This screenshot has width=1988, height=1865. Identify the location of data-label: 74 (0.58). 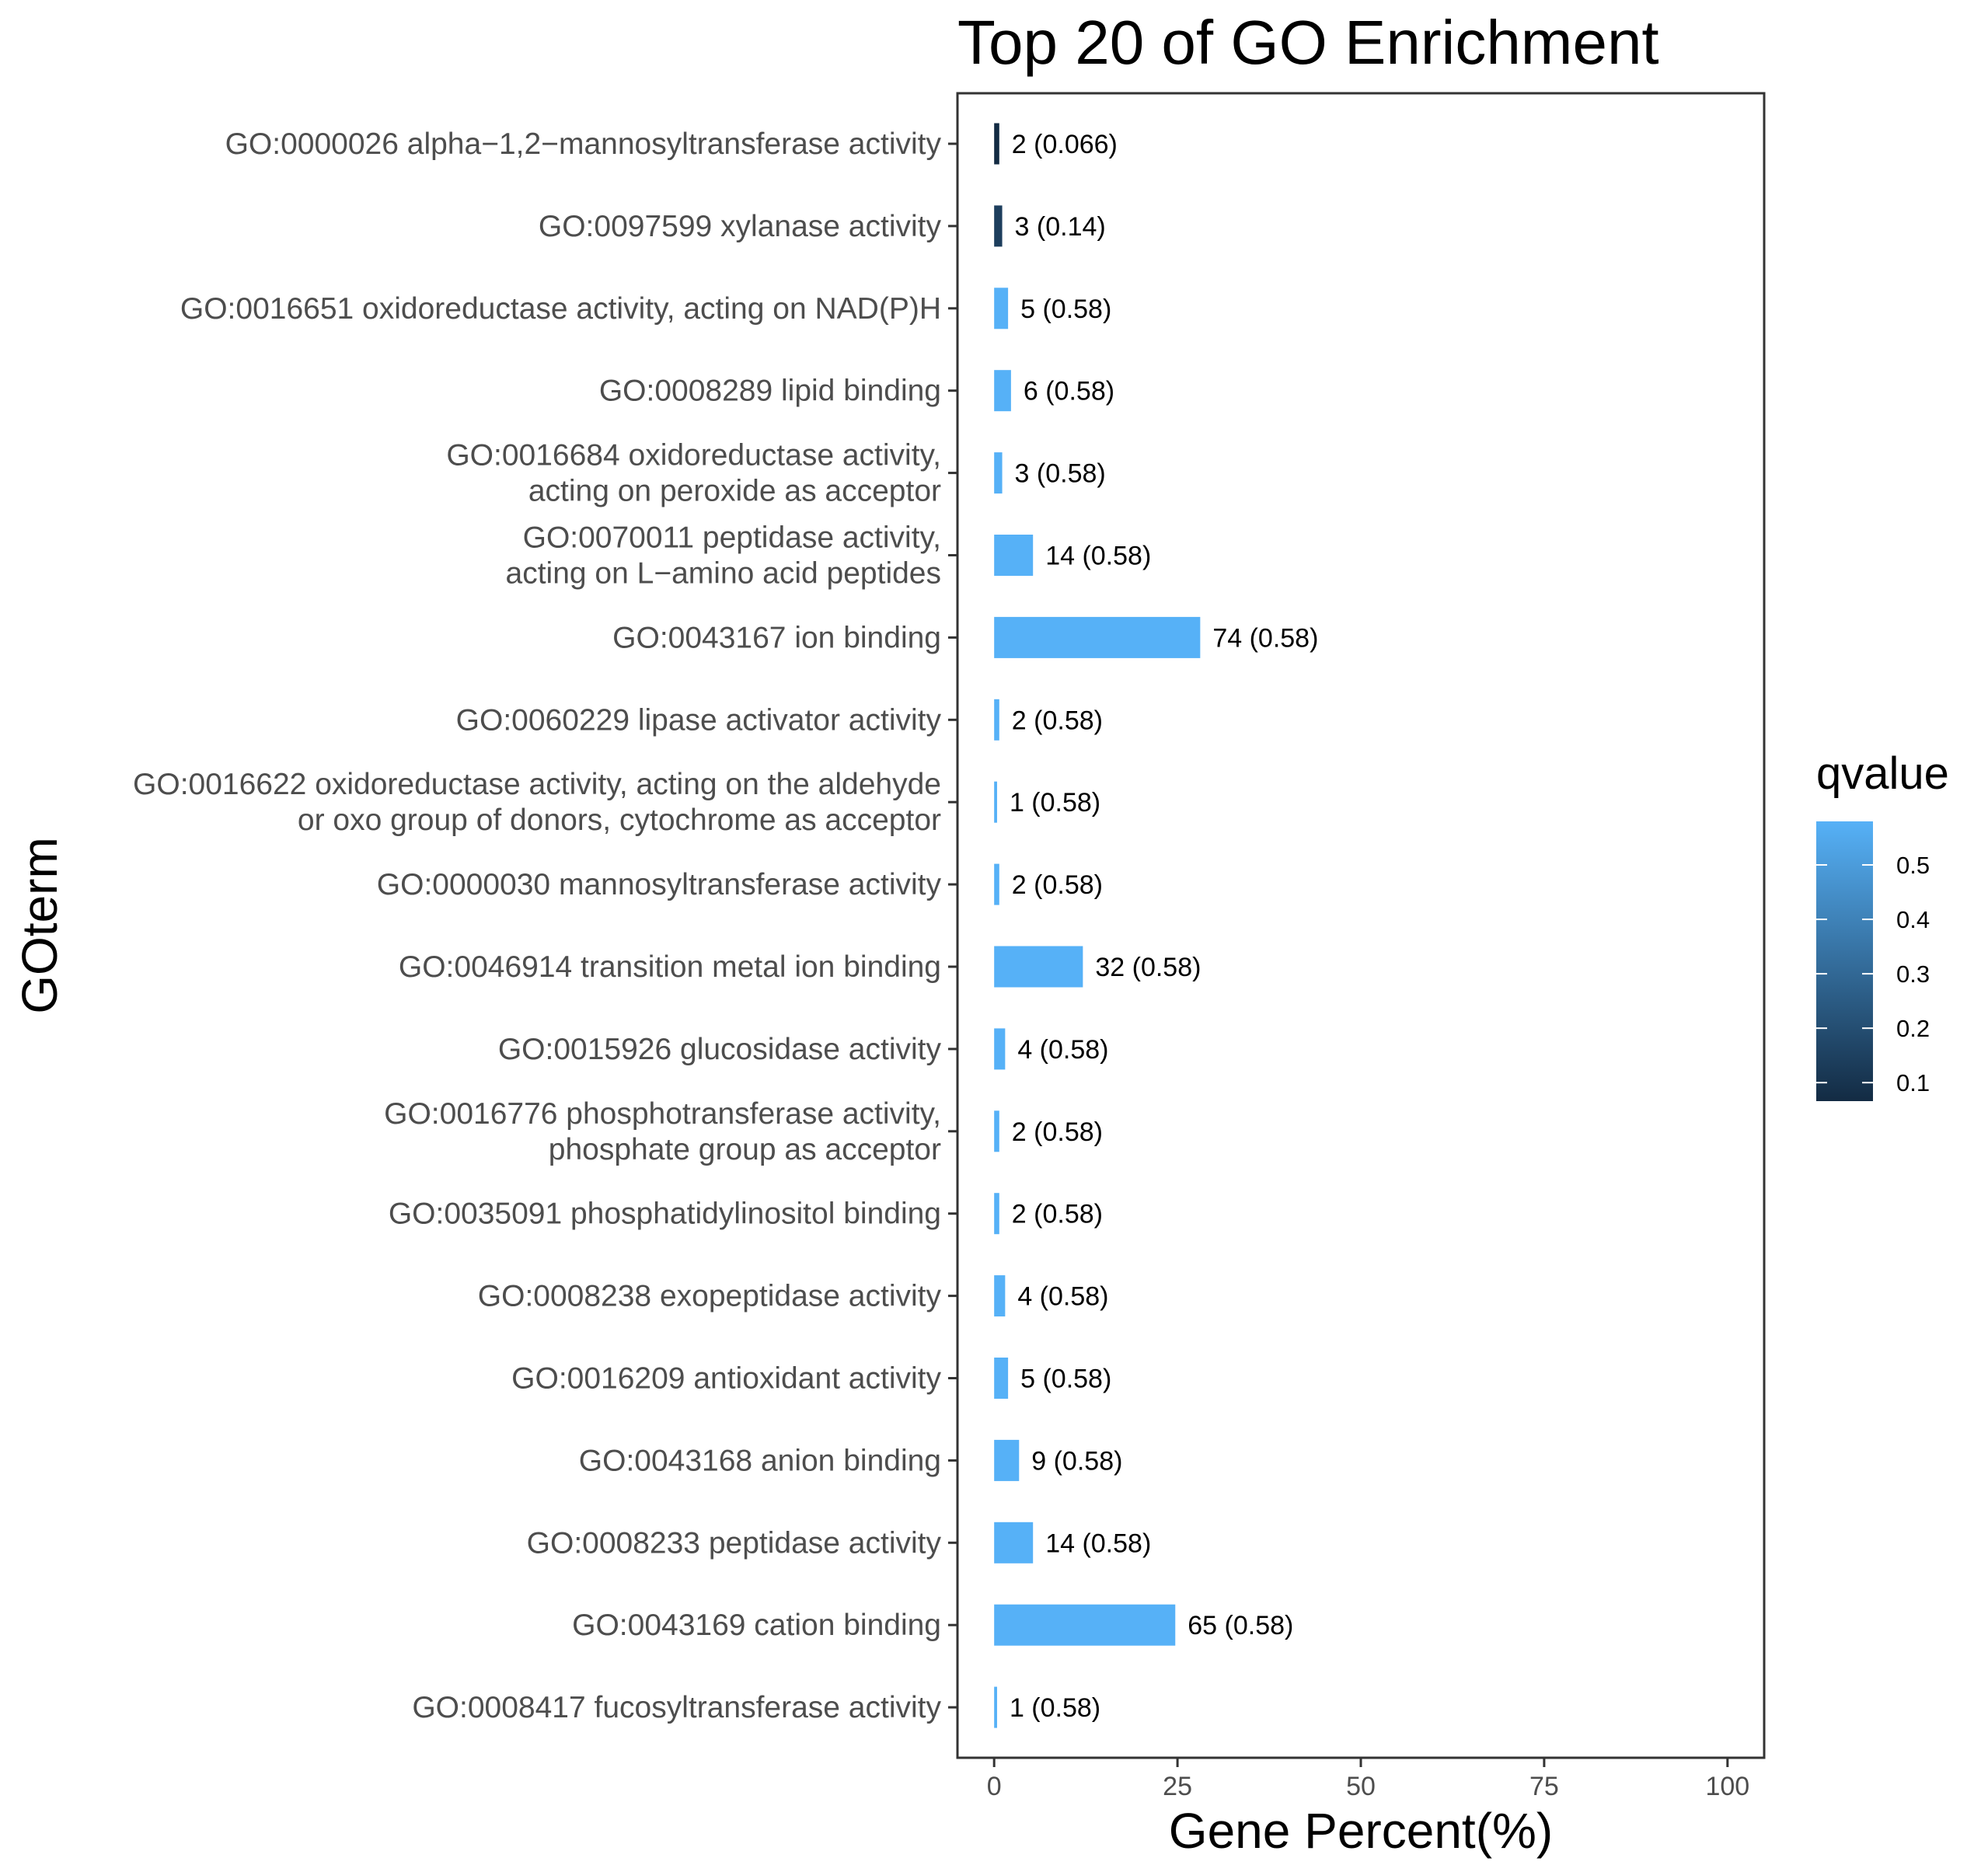
(1265, 638).